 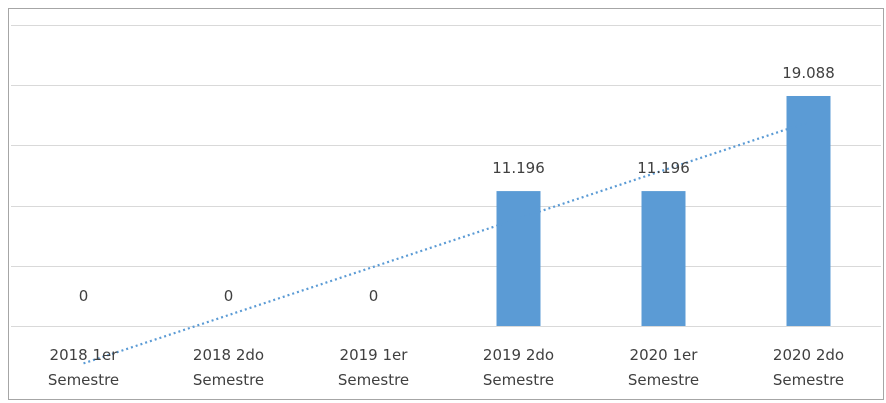 I want to click on category-label-line: 2020 2do, so click(x=808, y=355).